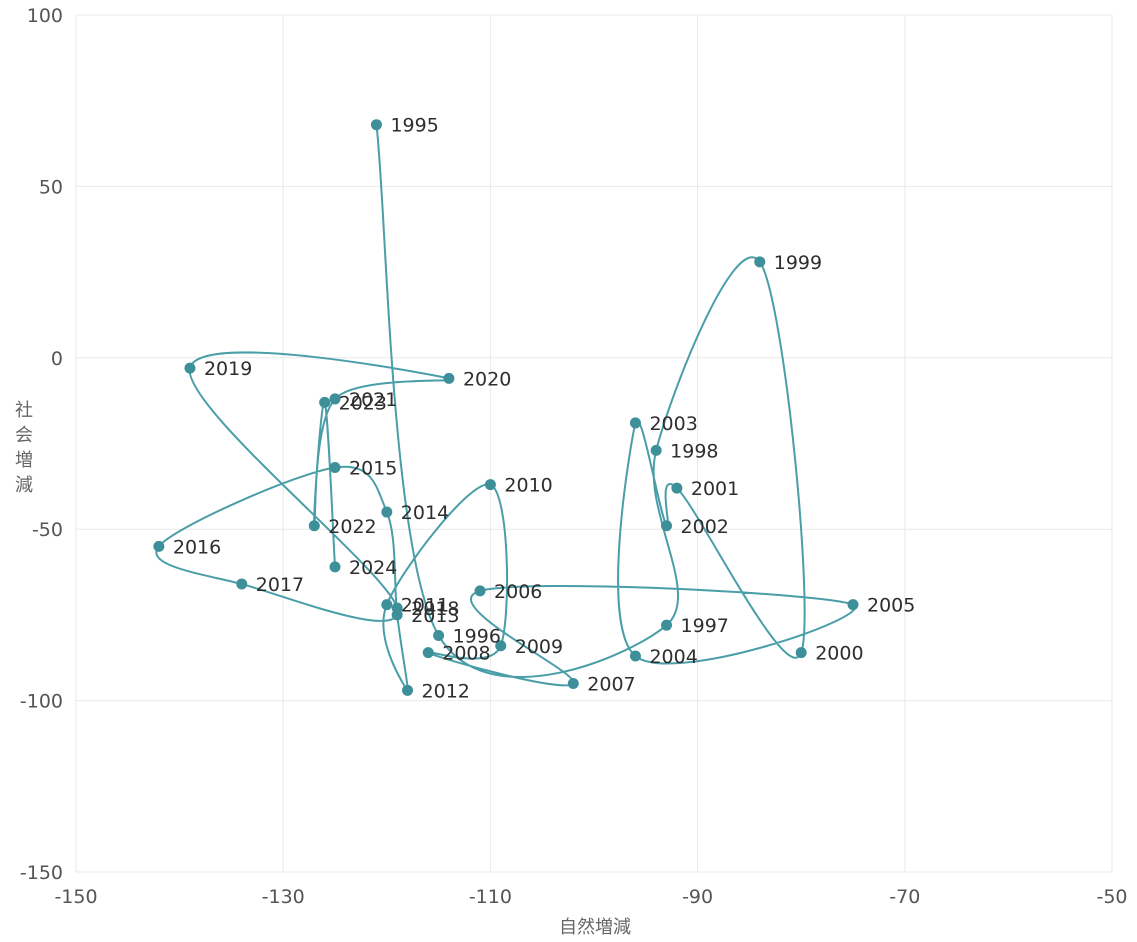  What do you see at coordinates (490, 897) in the screenshot?
I see `x-tick-label: -110` at bounding box center [490, 897].